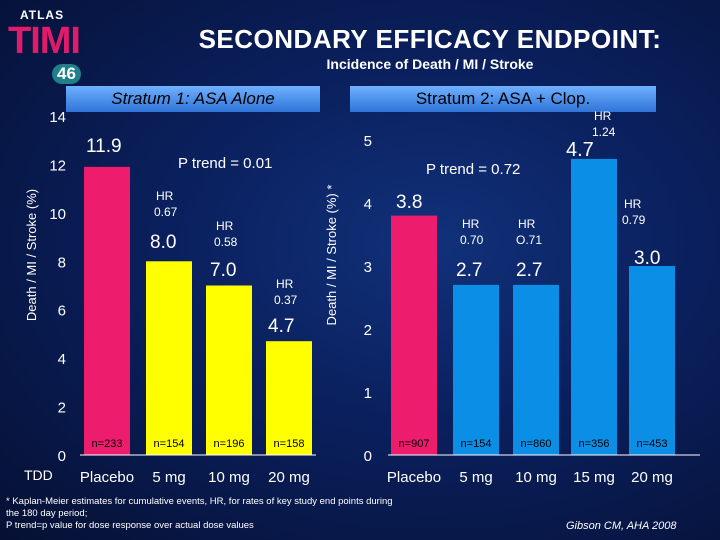 This screenshot has width=720, height=540. I want to click on stratum1-hr-value-2: 0.67, so click(166, 212).